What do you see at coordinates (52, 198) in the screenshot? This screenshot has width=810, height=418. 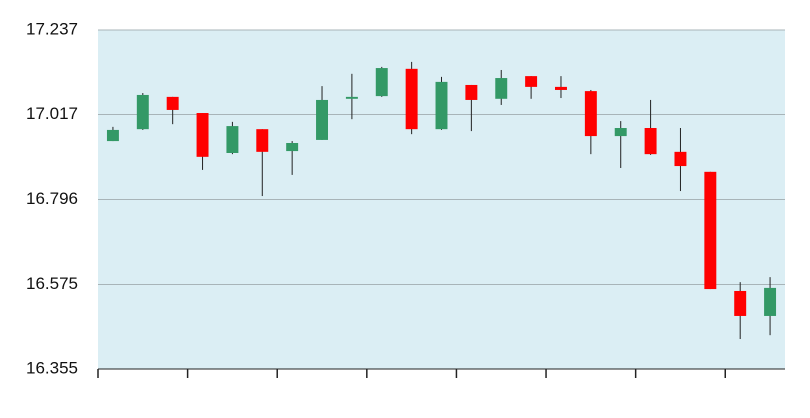 I see `y-tick-label: 16.796` at bounding box center [52, 198].